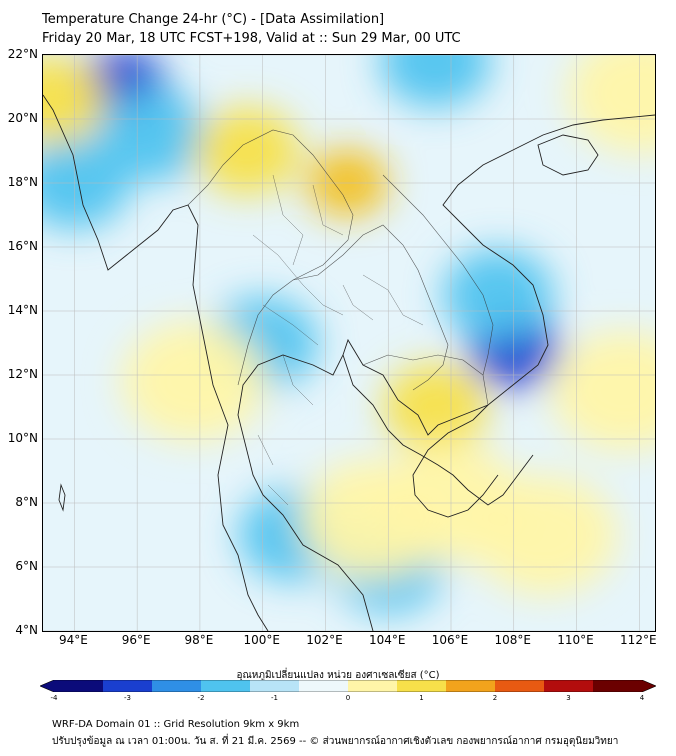  Describe the element at coordinates (274, 698) in the screenshot. I see `colorbar-tick-label: -1` at that location.